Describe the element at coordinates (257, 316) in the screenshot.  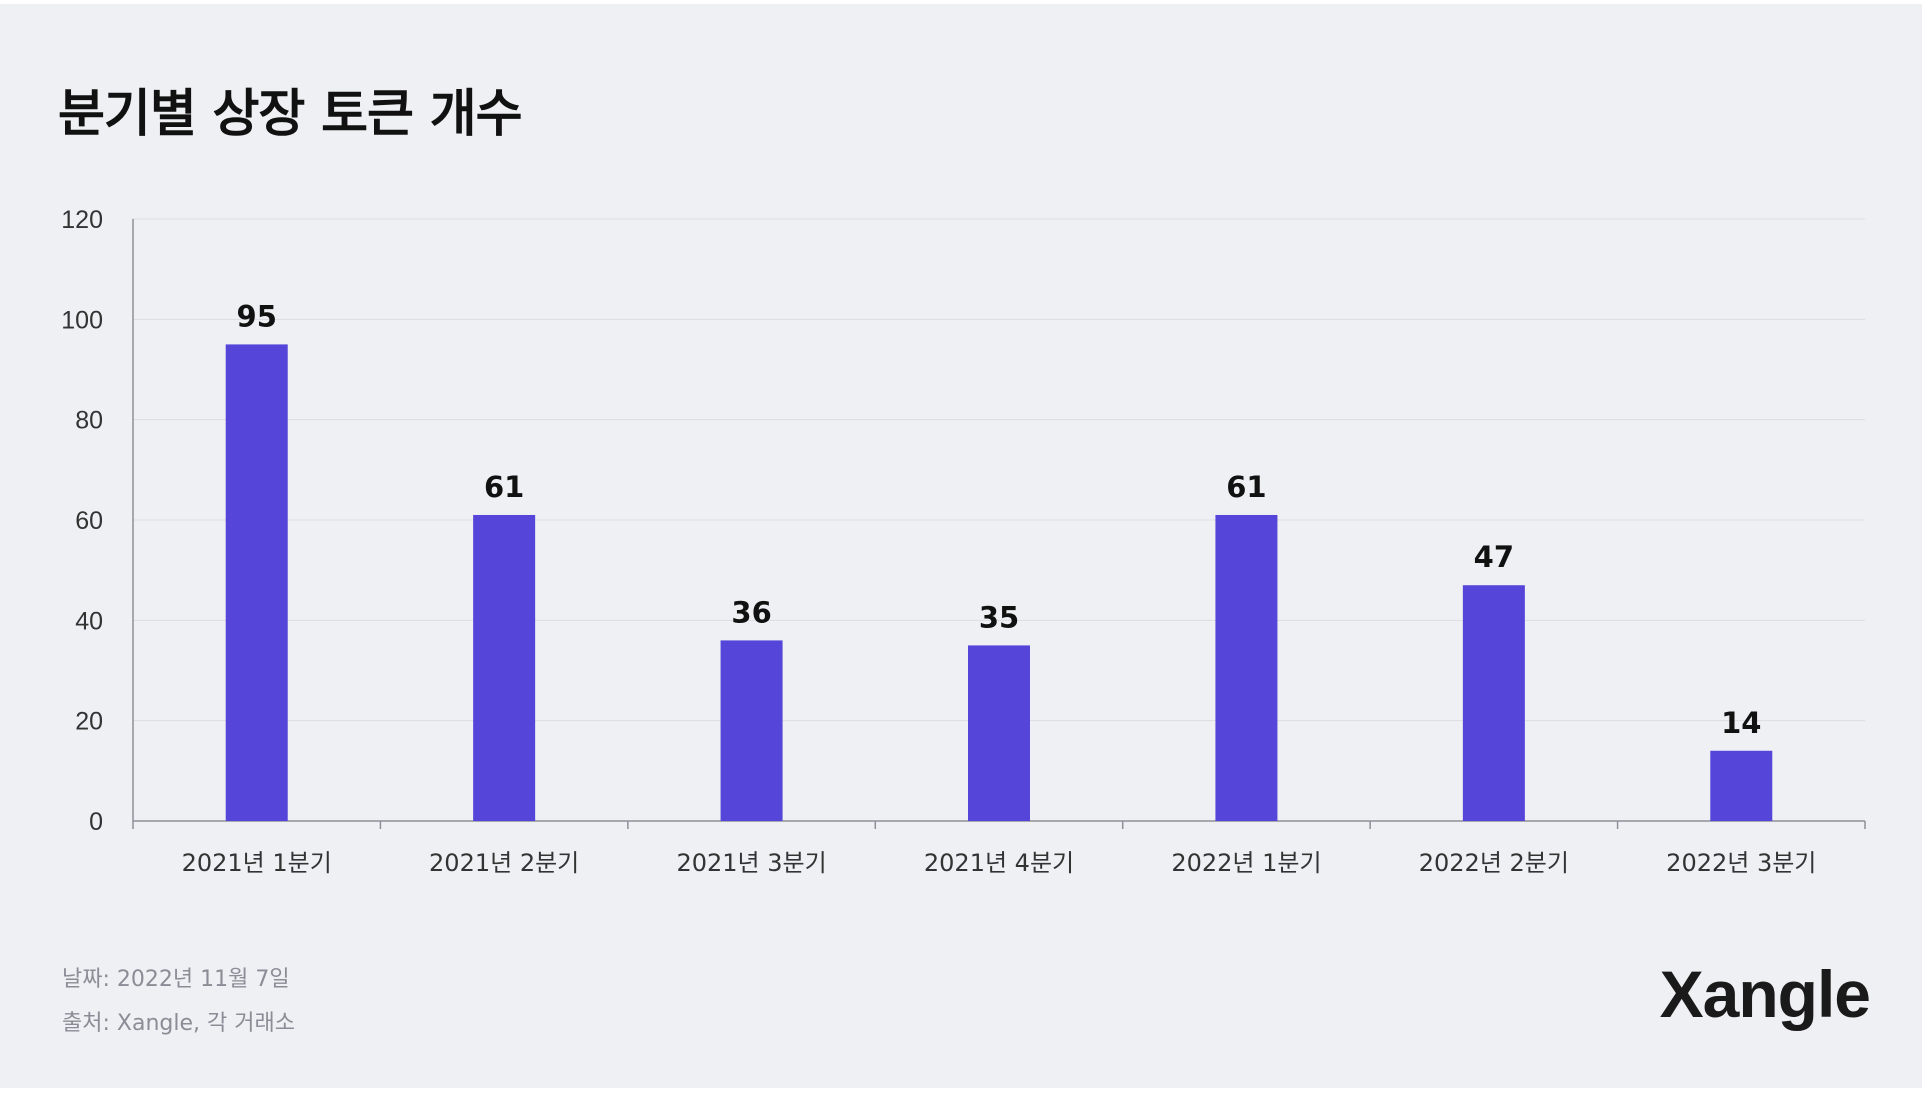
I see `data-label: 95` at that location.